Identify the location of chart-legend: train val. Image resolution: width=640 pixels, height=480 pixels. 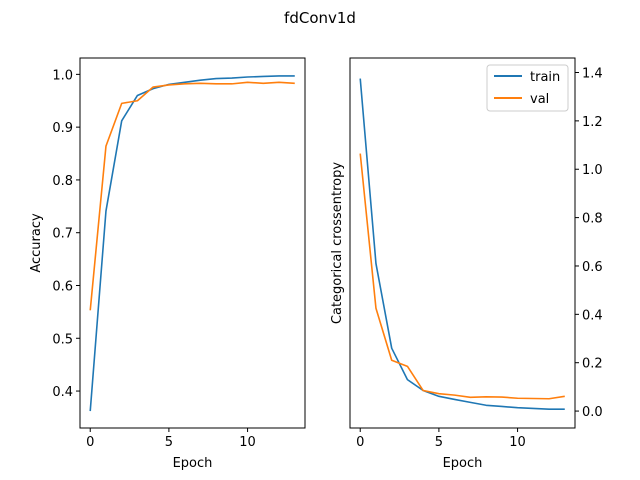
(527, 88).